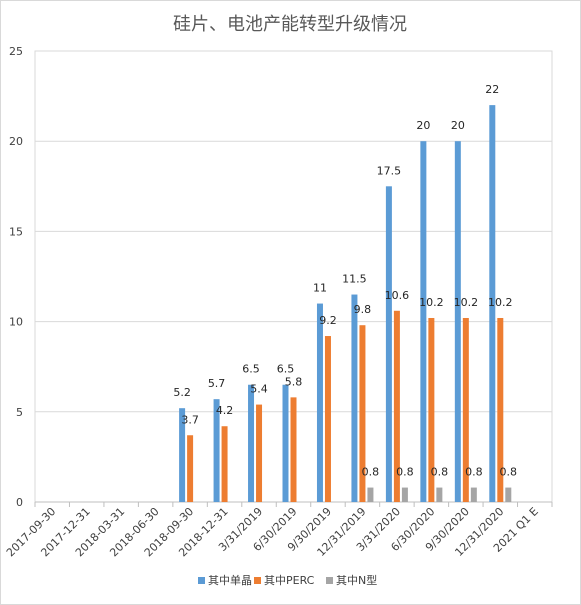 Image resolution: width=581 pixels, height=605 pixels. Describe the element at coordinates (217, 383) in the screenshot. I see `data-label: 5.7` at that location.